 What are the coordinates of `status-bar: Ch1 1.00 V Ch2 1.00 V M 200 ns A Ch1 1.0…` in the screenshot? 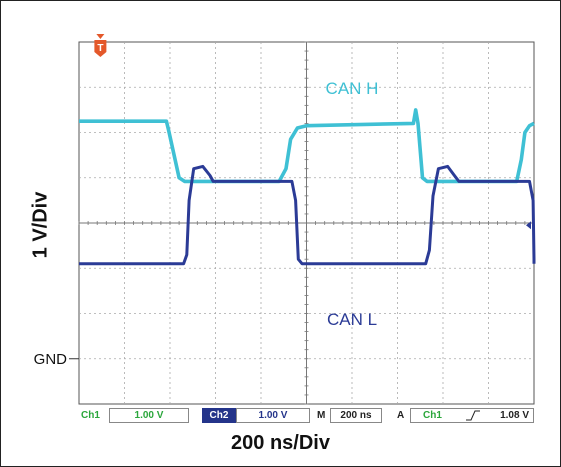 It's located at (306, 415).